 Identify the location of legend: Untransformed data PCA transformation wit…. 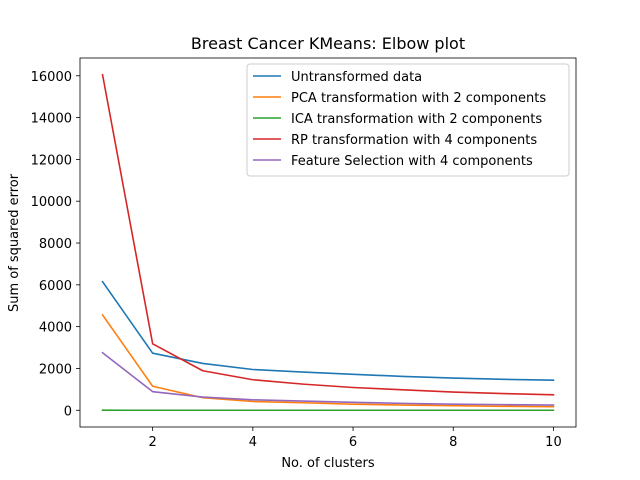
(408, 120).